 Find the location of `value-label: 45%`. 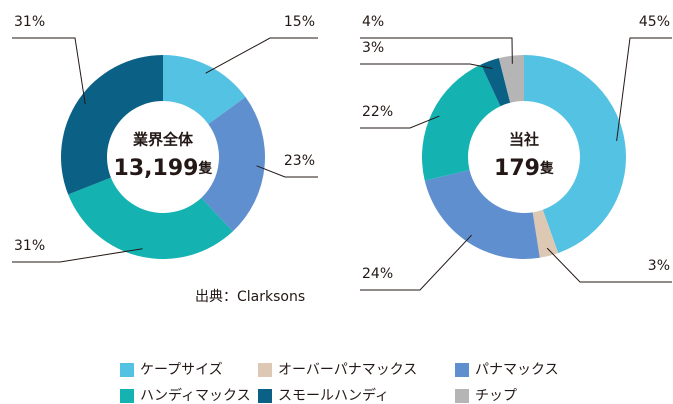

value-label: 45% is located at coordinates (654, 22).